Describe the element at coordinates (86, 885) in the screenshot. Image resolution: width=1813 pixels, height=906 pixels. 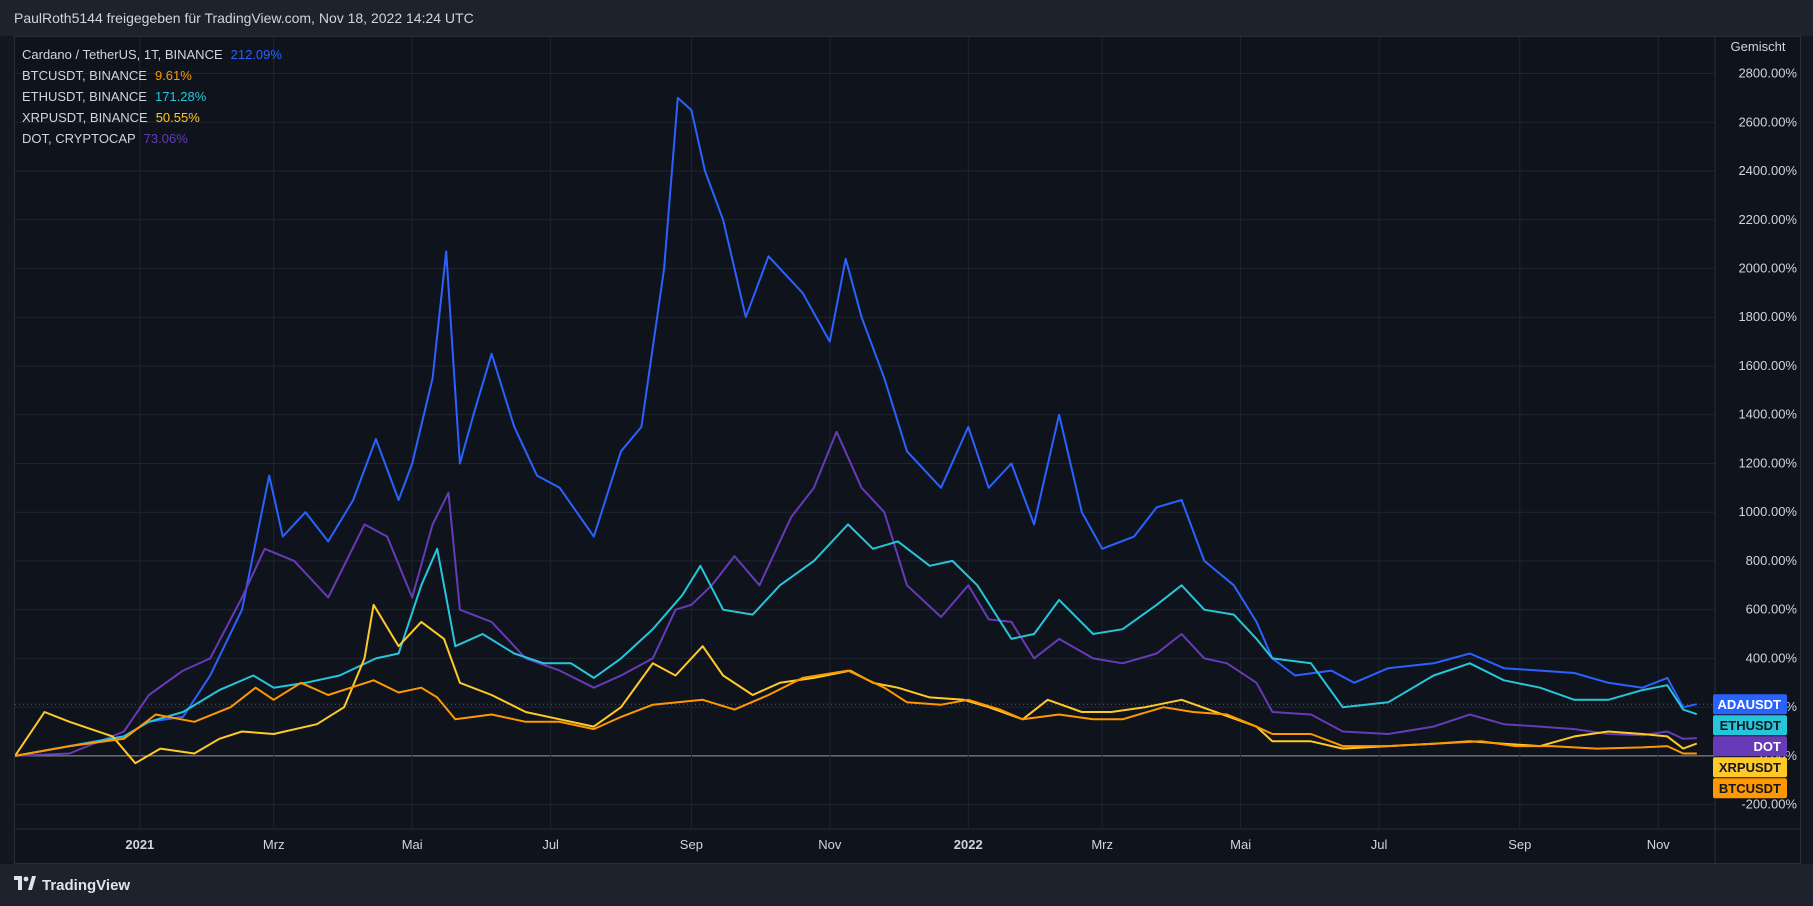
I see `tradingview-wordmark: TradingView` at that location.